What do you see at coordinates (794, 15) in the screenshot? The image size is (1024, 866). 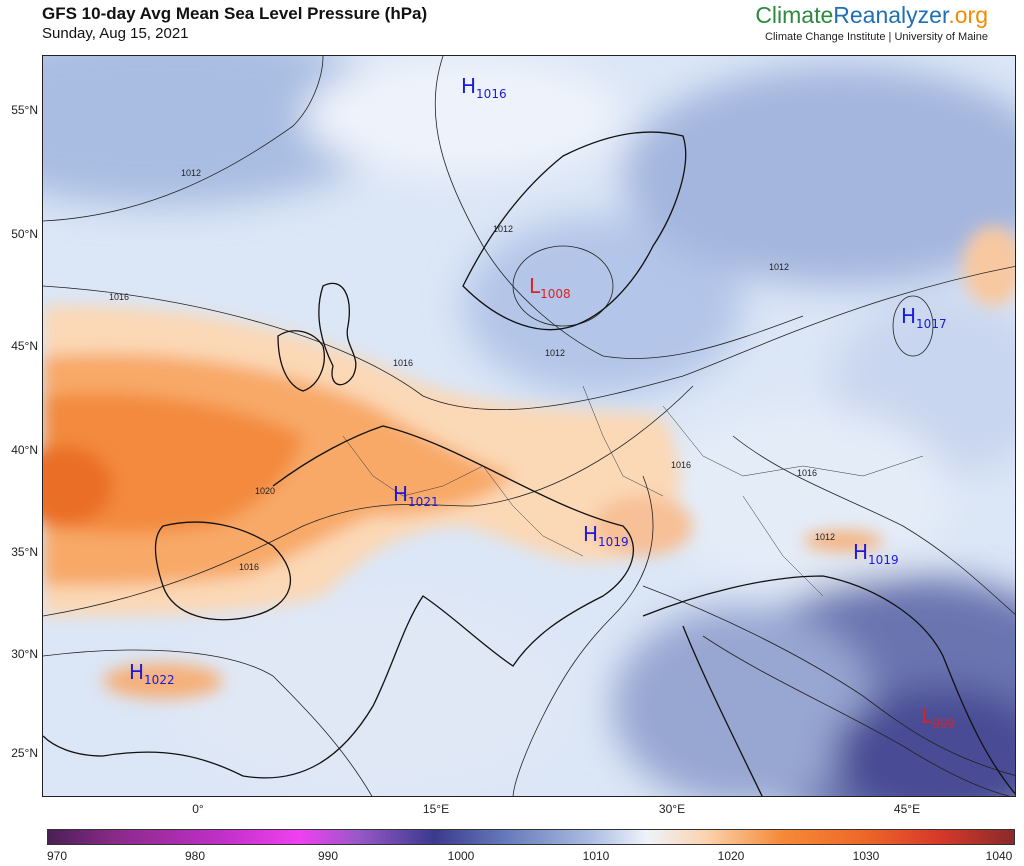 I see `brand-part-1: Climate` at bounding box center [794, 15].